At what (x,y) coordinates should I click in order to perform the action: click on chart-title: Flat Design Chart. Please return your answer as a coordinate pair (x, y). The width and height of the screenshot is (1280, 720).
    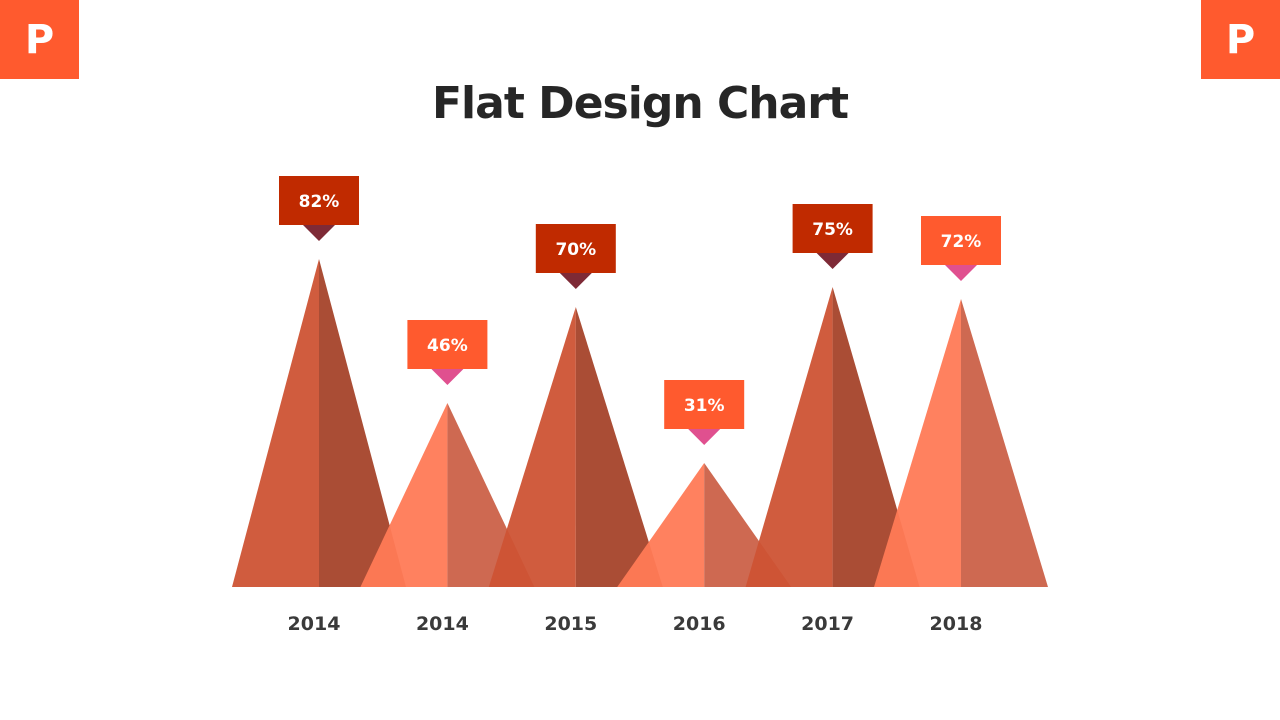
    Looking at the image, I should click on (640, 103).